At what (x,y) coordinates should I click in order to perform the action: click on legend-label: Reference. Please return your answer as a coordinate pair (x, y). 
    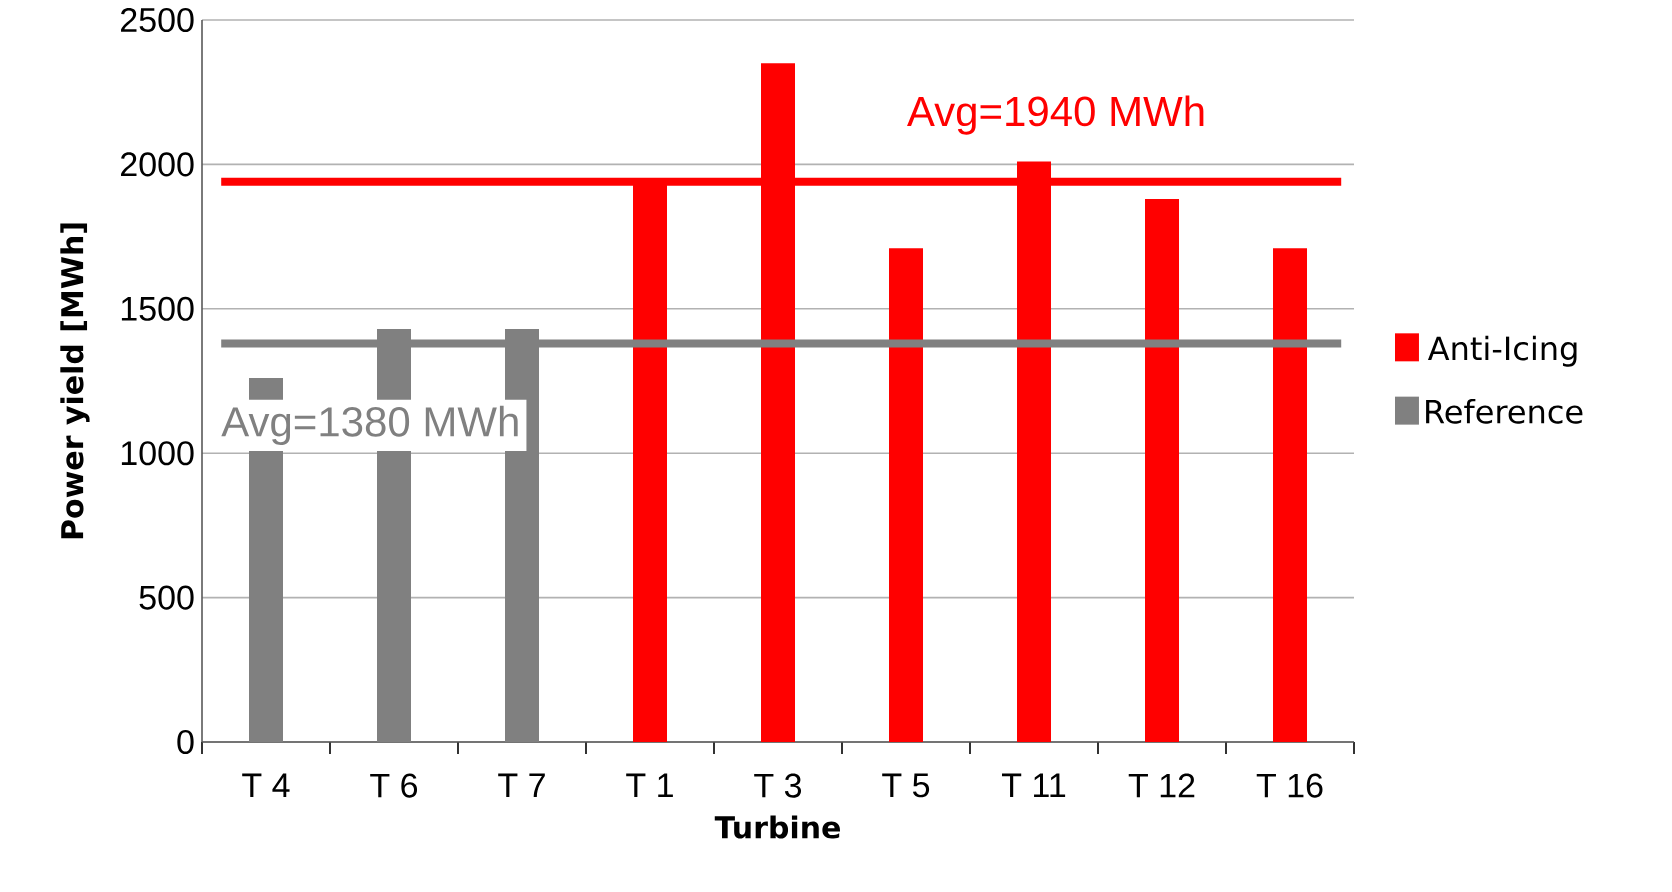
    Looking at the image, I should click on (1504, 411).